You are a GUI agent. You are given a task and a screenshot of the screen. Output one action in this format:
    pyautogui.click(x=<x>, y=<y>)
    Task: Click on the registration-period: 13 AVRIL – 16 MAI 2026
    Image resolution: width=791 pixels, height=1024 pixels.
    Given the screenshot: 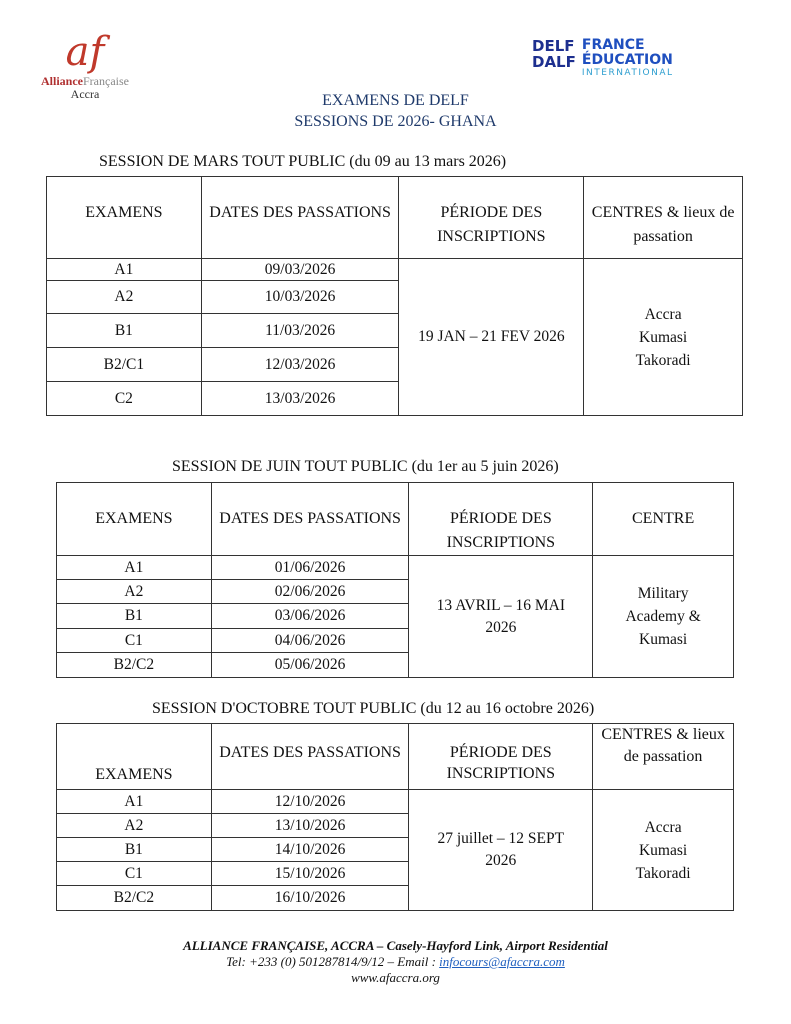 What is the action you would take?
    pyautogui.click(x=501, y=616)
    